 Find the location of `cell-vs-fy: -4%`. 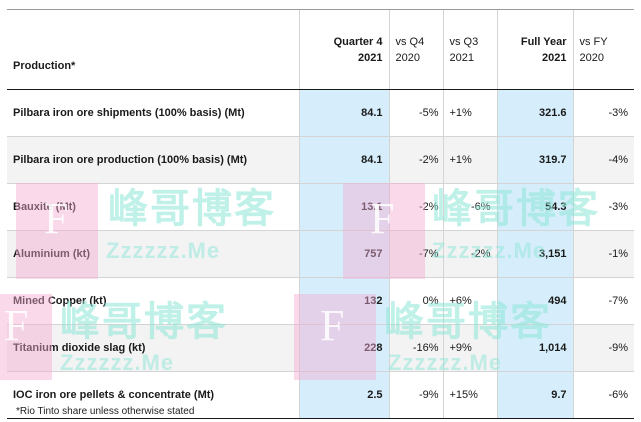

cell-vs-fy: -4% is located at coordinates (603, 160).